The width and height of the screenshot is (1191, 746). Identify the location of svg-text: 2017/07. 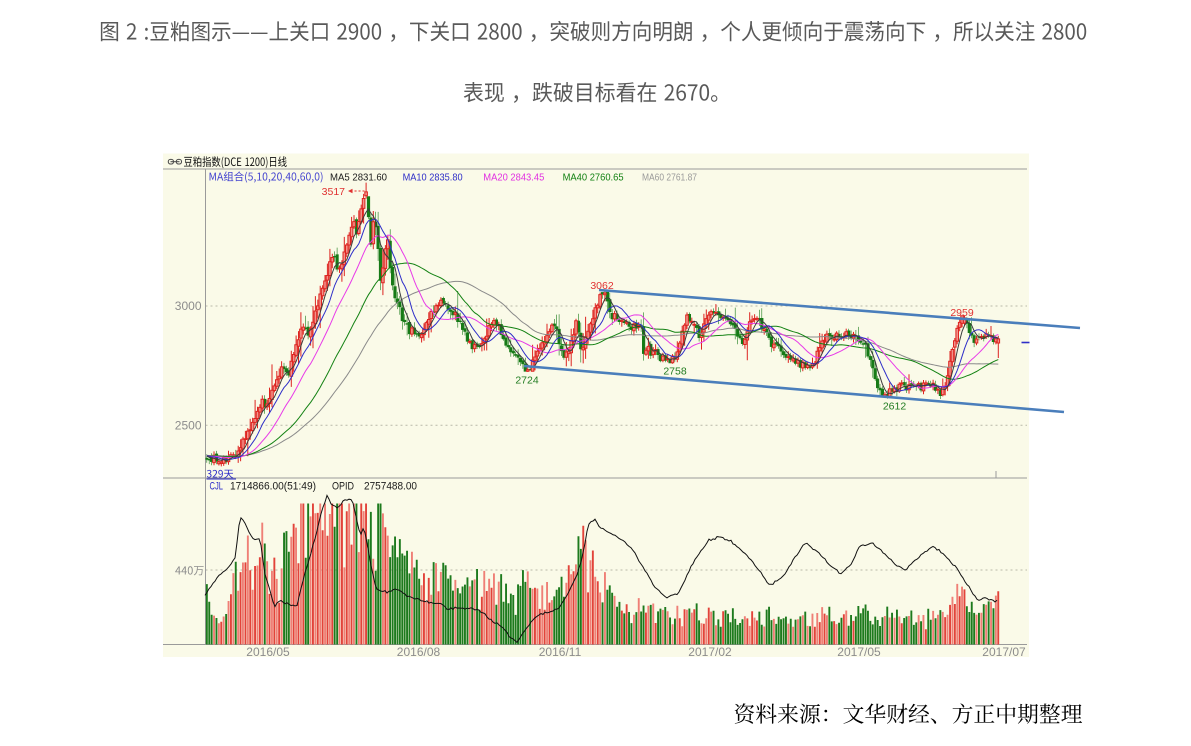
(1004, 652).